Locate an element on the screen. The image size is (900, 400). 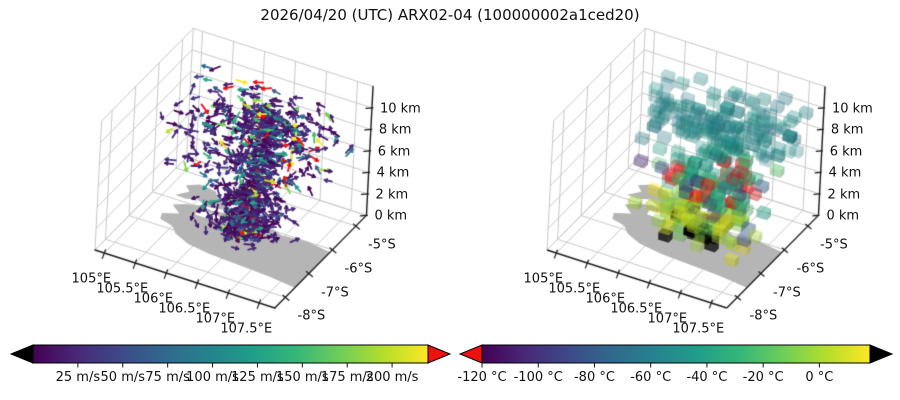
colorbar-tick-label: 125 m/s is located at coordinates (257, 377).